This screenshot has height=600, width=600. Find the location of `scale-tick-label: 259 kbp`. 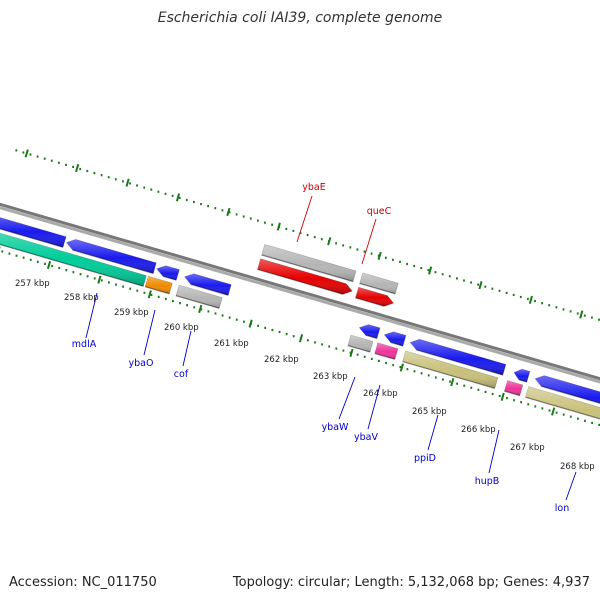

scale-tick-label: 259 kbp is located at coordinates (131, 313).